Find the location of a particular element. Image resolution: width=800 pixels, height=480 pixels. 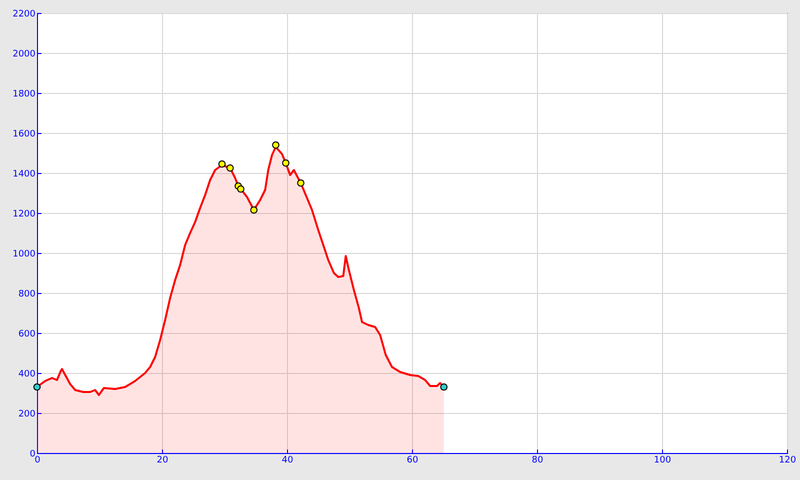

x-tick-label: 20 is located at coordinates (162, 461).